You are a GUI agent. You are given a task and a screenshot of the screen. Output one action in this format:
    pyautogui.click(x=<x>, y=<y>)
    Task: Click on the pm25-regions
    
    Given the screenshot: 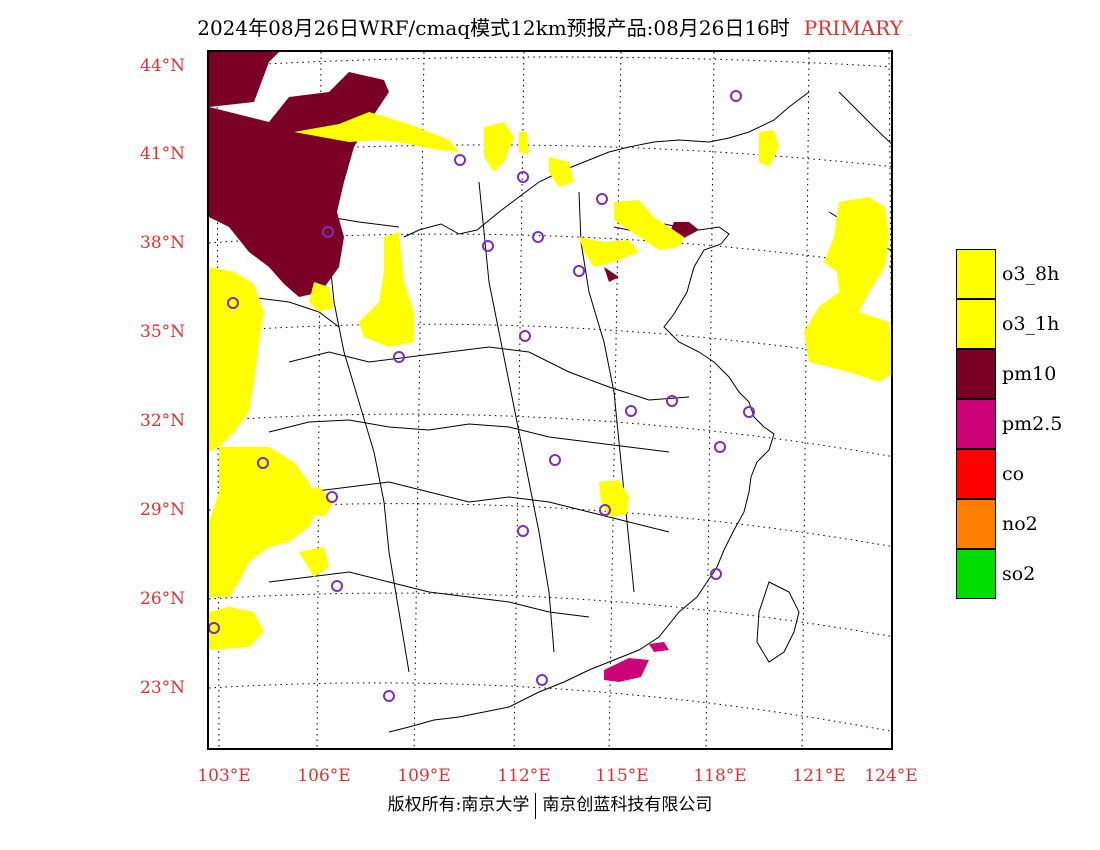 What is the action you would take?
    pyautogui.click(x=636, y=662)
    